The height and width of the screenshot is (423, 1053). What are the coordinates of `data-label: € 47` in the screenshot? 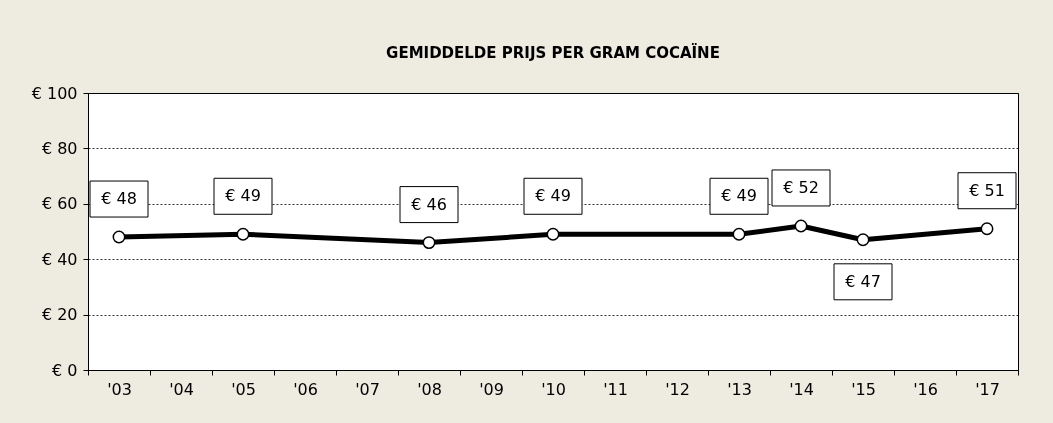 It's located at (863, 281).